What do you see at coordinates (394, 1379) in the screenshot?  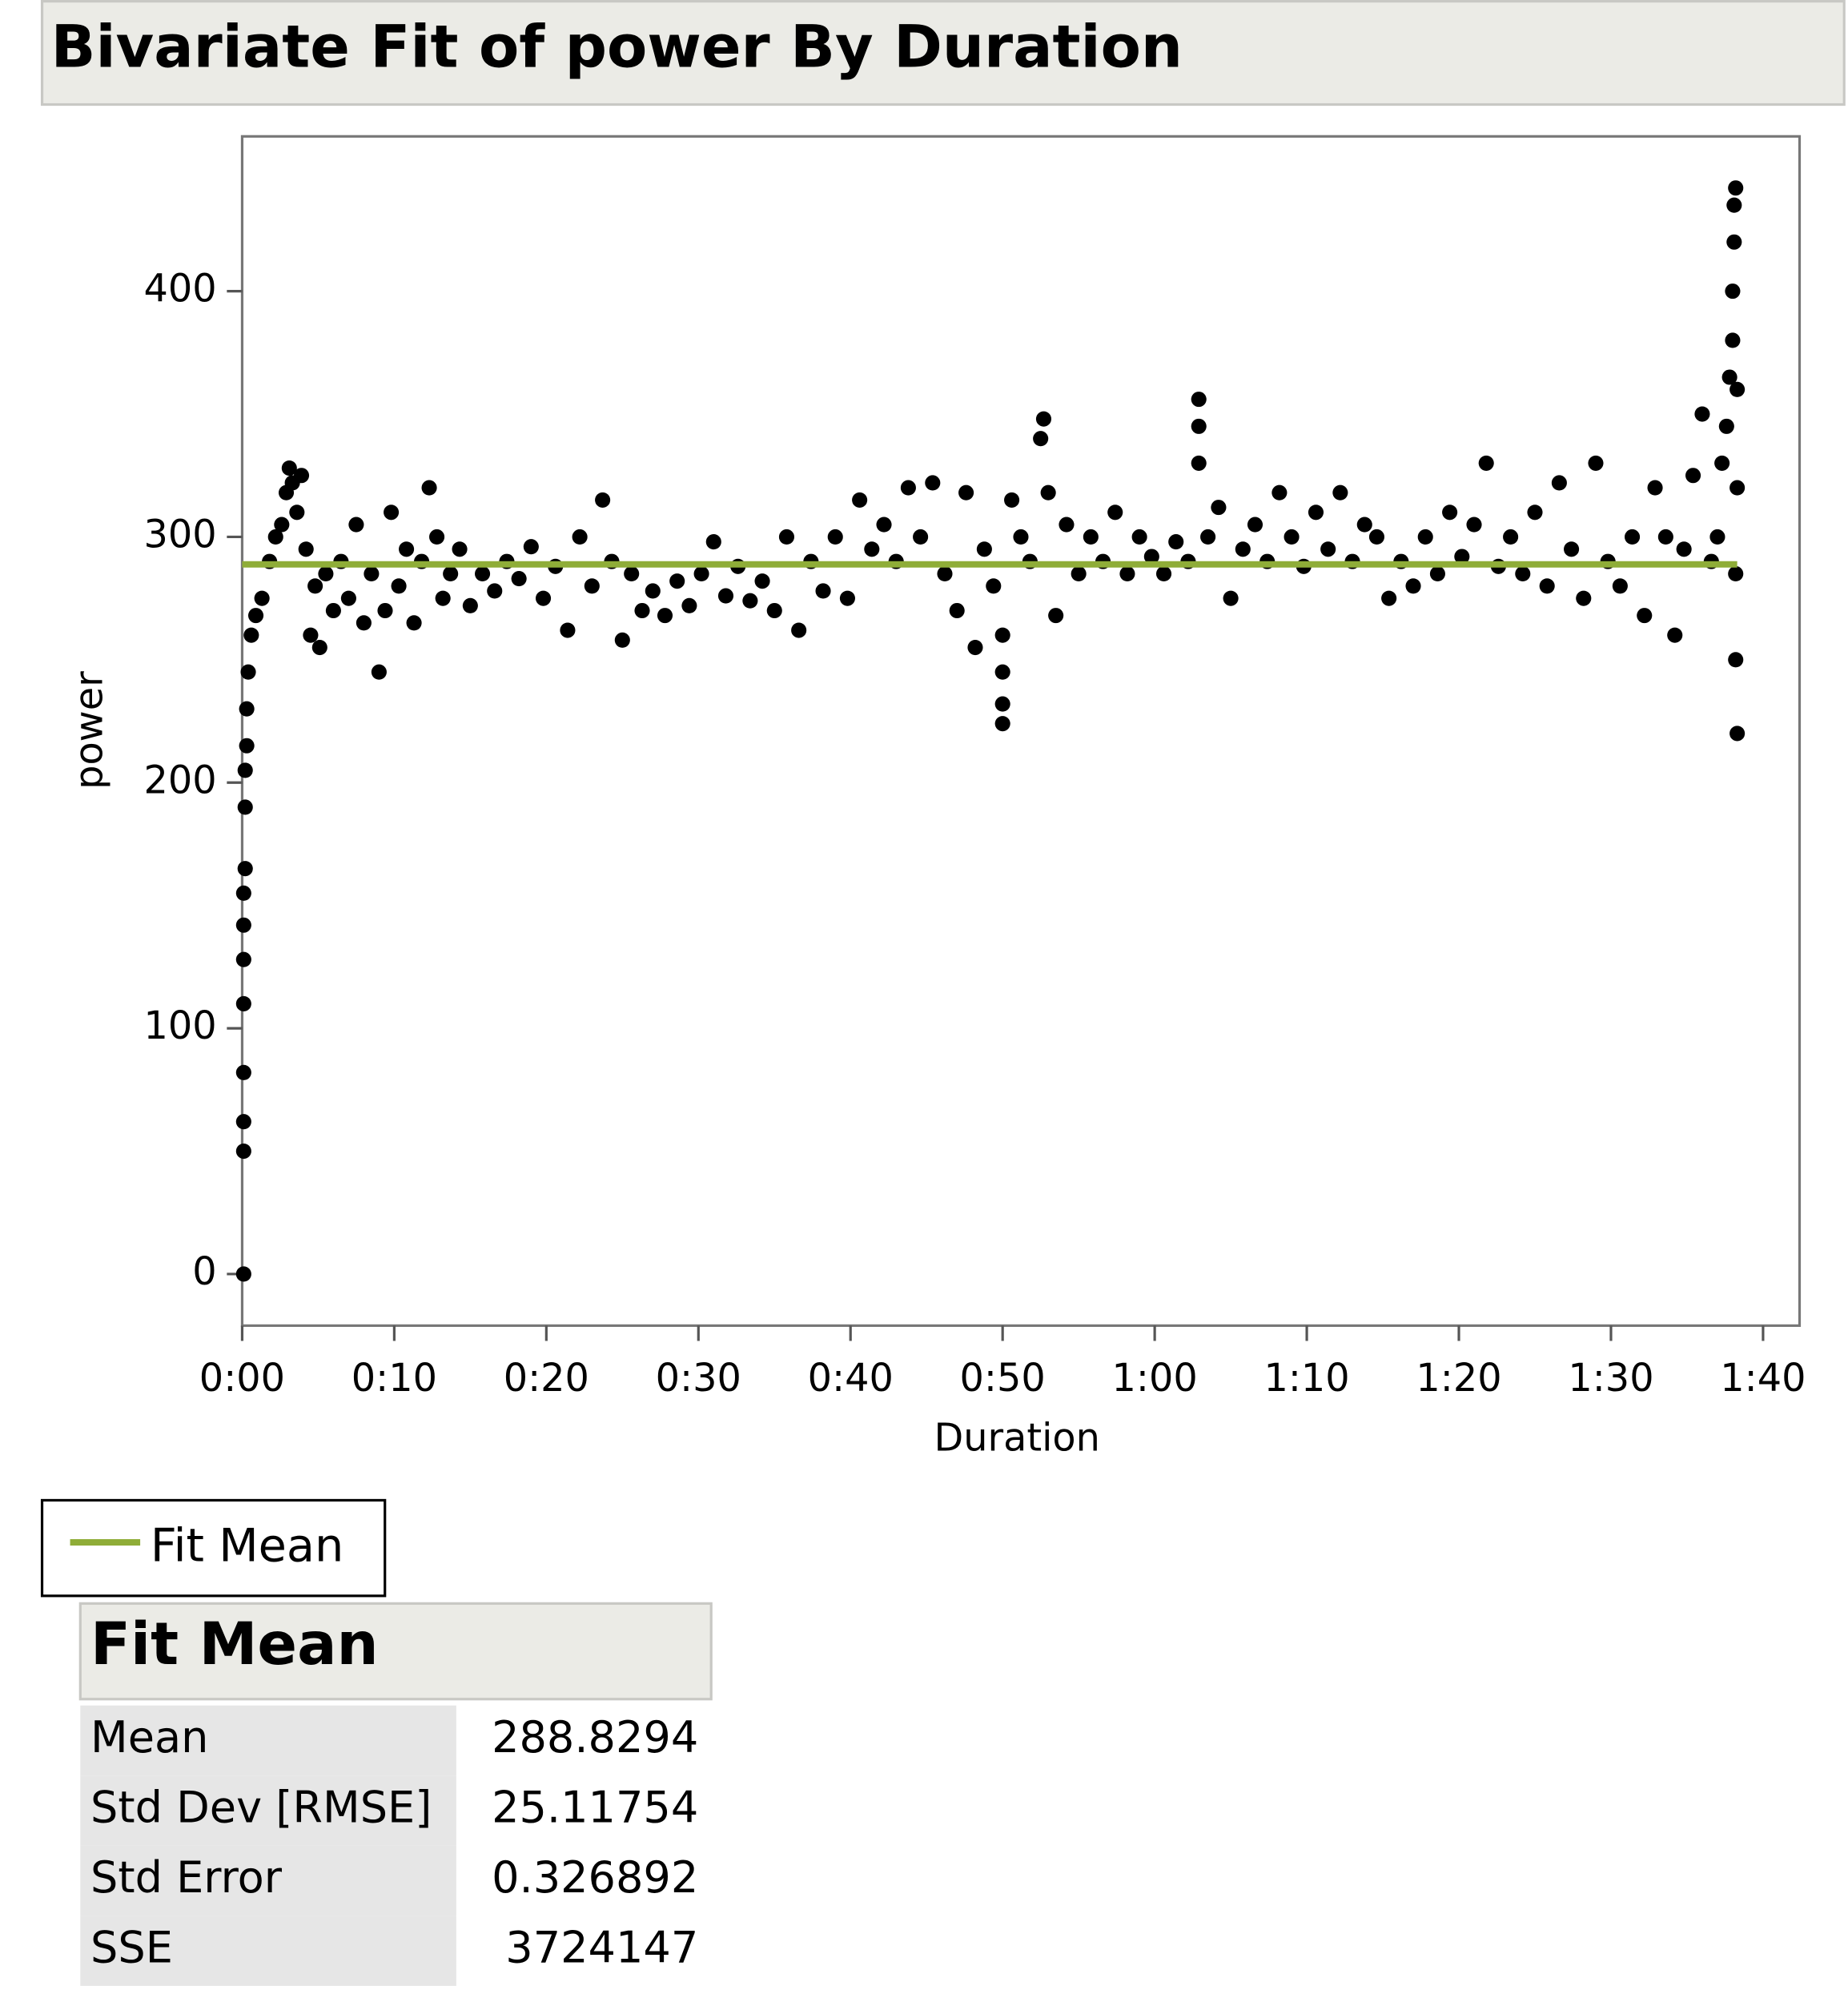 I see `x-tick-label: 0:10` at bounding box center [394, 1379].